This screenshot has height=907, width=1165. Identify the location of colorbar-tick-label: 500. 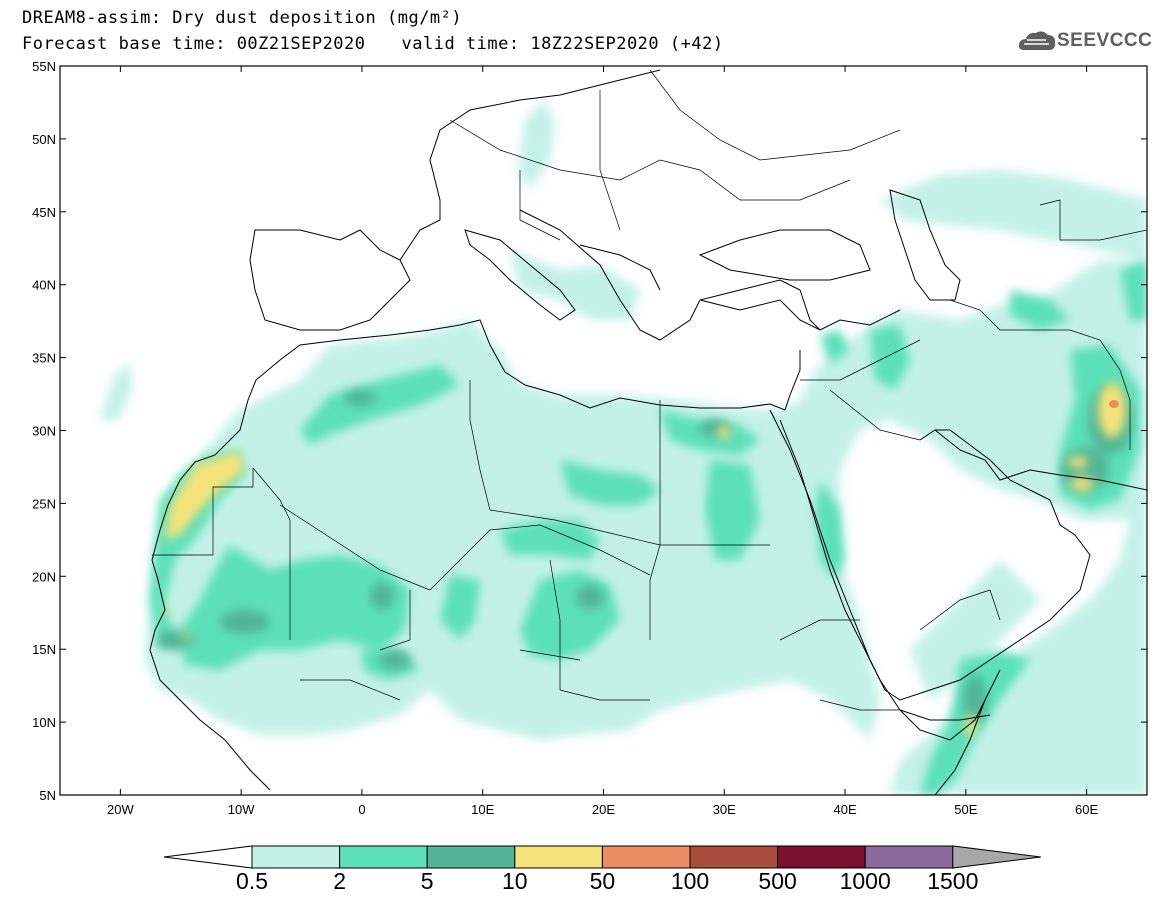
(777, 881).